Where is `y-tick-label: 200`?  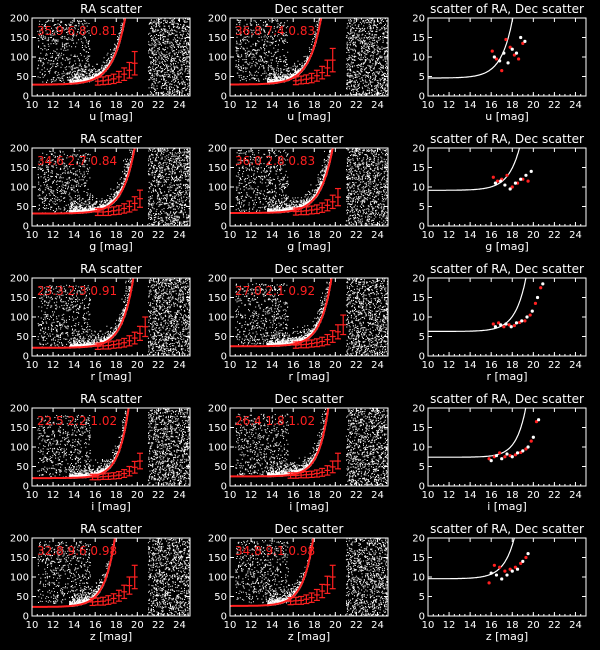 y-tick-label: 200 is located at coordinates (217, 149).